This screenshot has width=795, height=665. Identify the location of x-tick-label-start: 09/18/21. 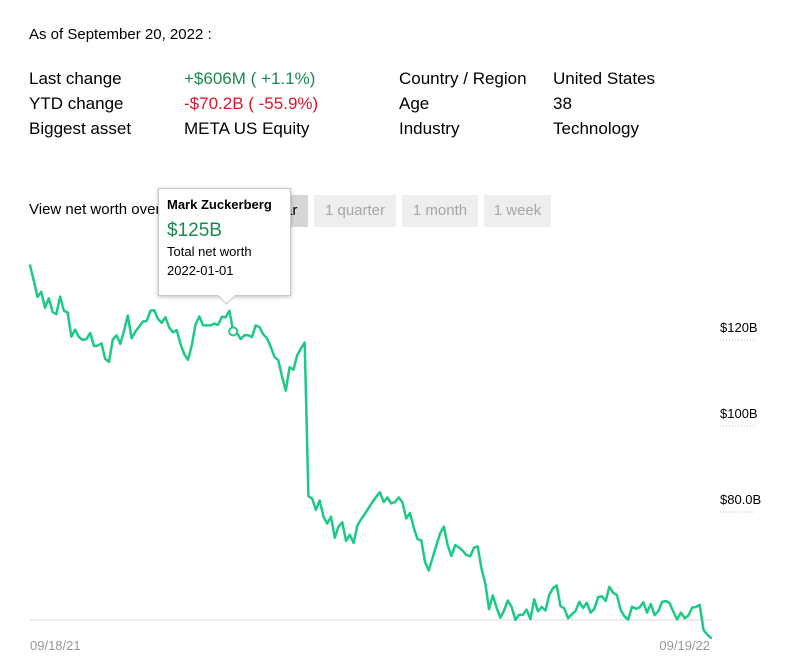
(55, 645).